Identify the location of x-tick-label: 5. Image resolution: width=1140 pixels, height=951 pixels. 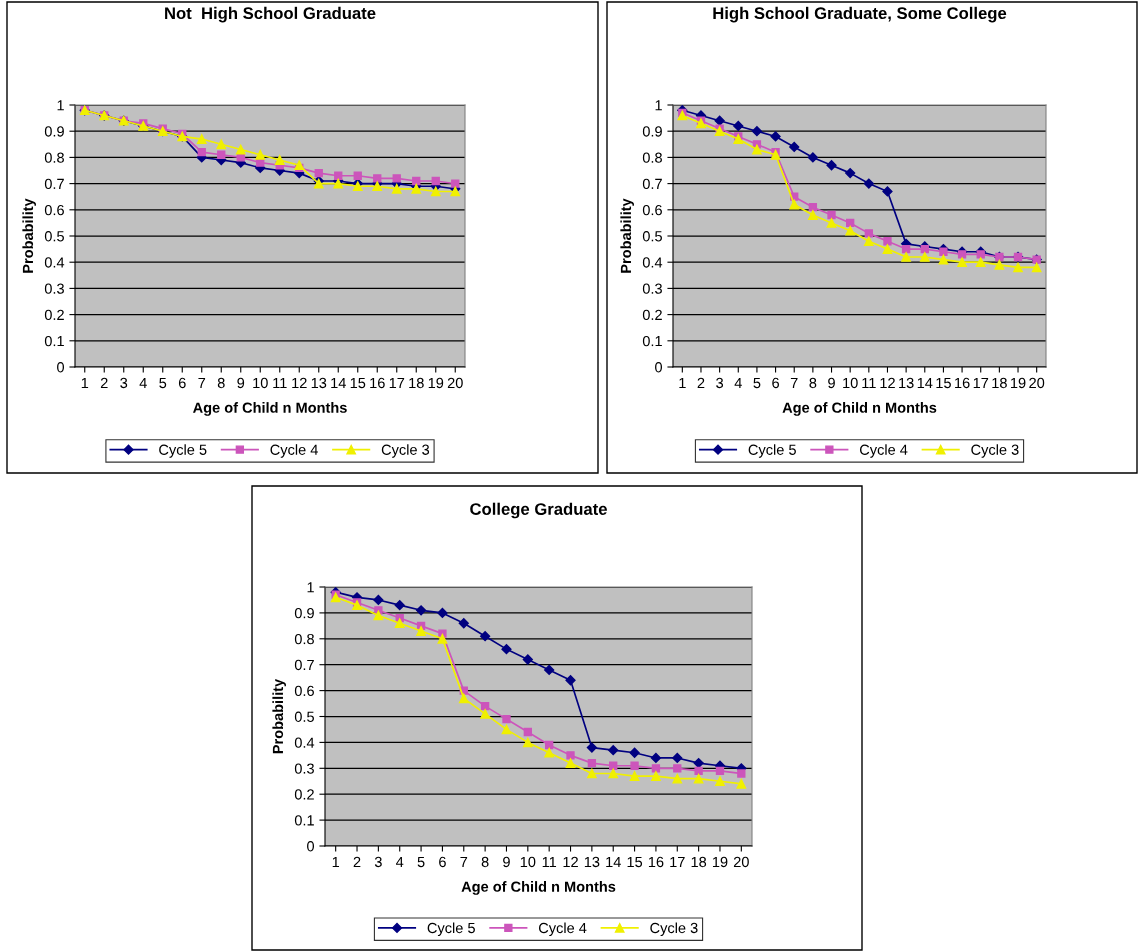
(163, 383).